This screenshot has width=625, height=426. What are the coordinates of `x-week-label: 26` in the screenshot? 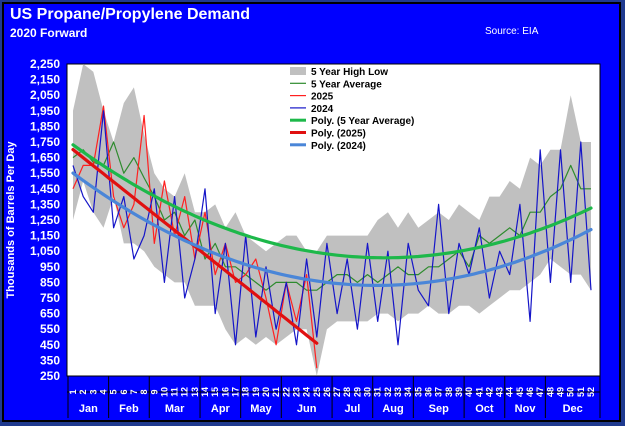 It's located at (327, 392).